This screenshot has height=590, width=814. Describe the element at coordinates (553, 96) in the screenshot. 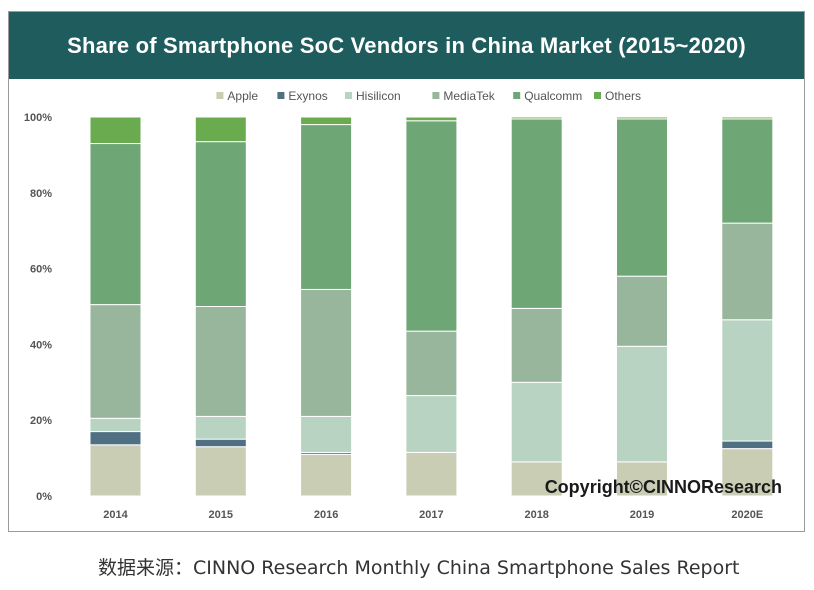

I see `legend-label-qualcomm: Qualcomm` at that location.